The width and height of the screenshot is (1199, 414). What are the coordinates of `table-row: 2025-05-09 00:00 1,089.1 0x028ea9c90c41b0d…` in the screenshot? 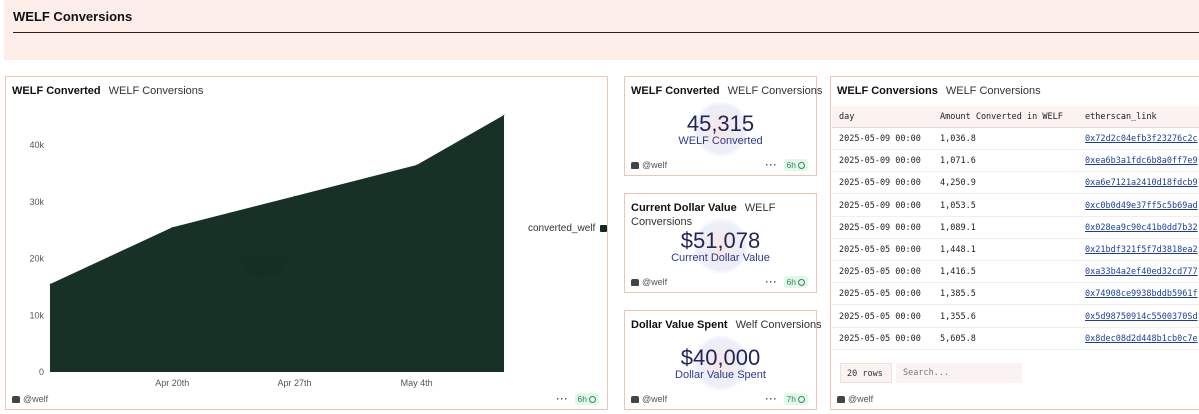 It's located at (1015, 228).